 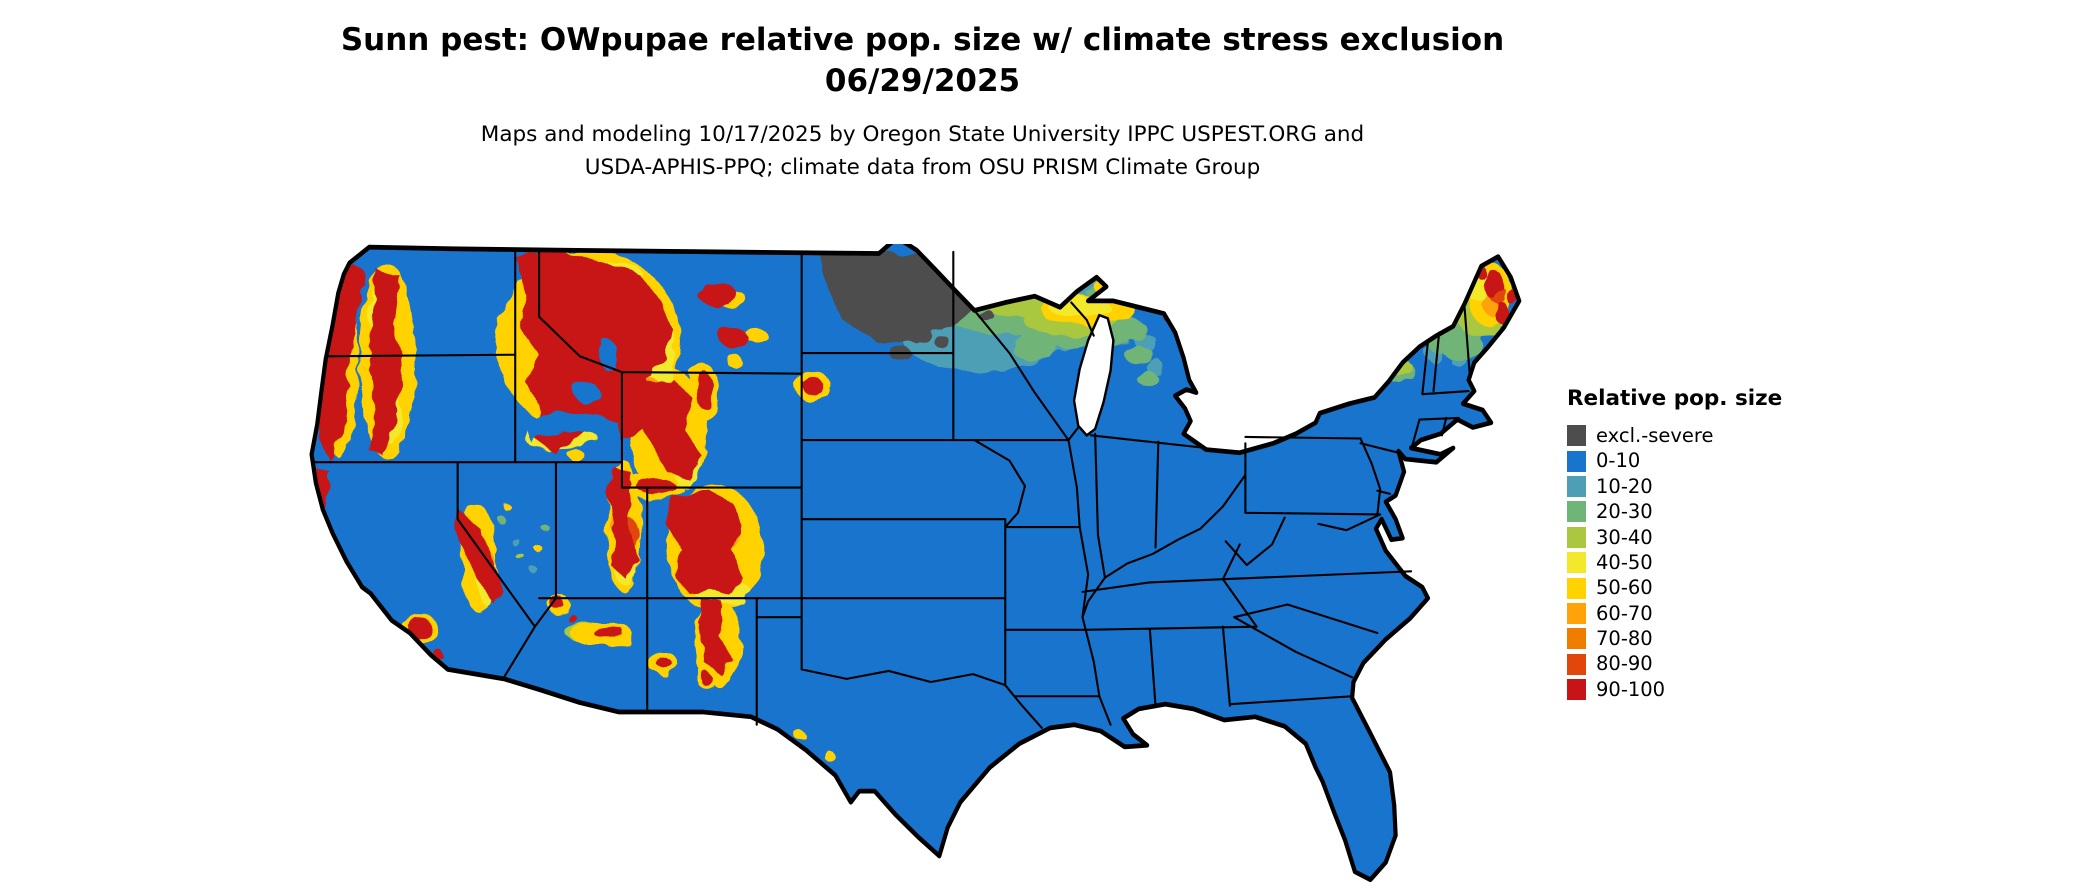 I want to click on legend-item-label: 30-40, so click(x=1624, y=537).